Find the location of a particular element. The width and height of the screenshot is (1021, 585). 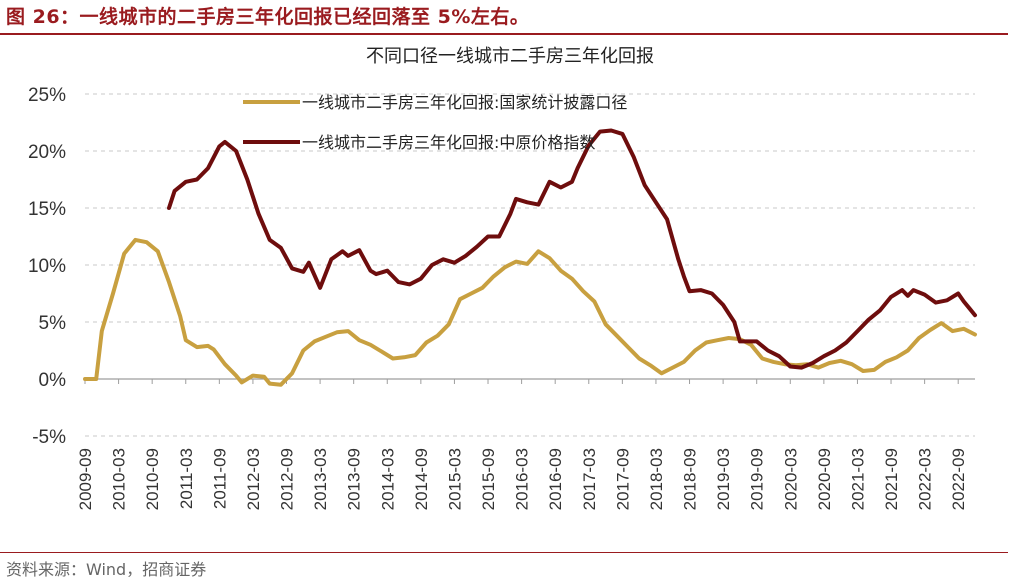

x-tick-label: 2011-09 is located at coordinates (219, 478).